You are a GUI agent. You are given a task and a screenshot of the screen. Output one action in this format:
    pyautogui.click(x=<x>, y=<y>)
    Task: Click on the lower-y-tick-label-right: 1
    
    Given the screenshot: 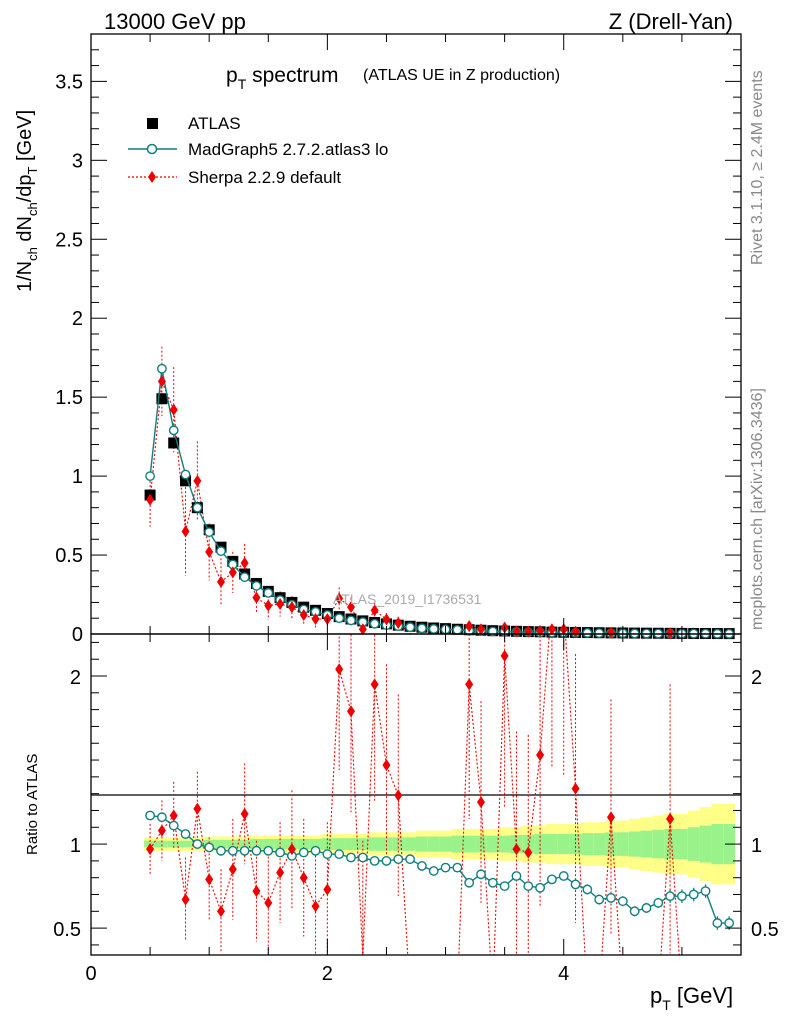 What is the action you would take?
    pyautogui.click(x=756, y=846)
    